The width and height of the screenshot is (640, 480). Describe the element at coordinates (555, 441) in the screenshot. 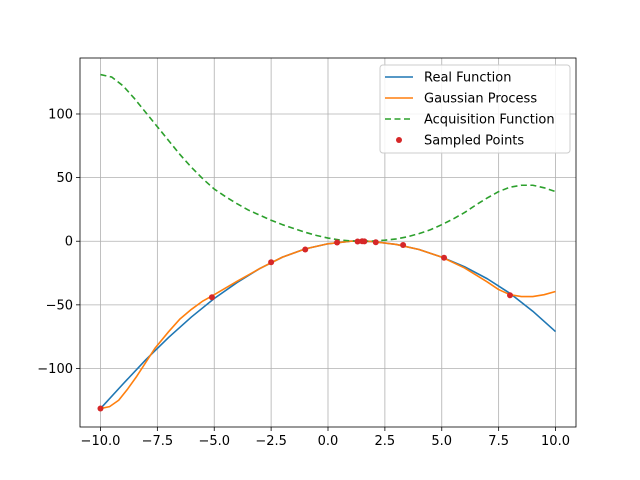

I see `x-tick-label: 10.0` at that location.